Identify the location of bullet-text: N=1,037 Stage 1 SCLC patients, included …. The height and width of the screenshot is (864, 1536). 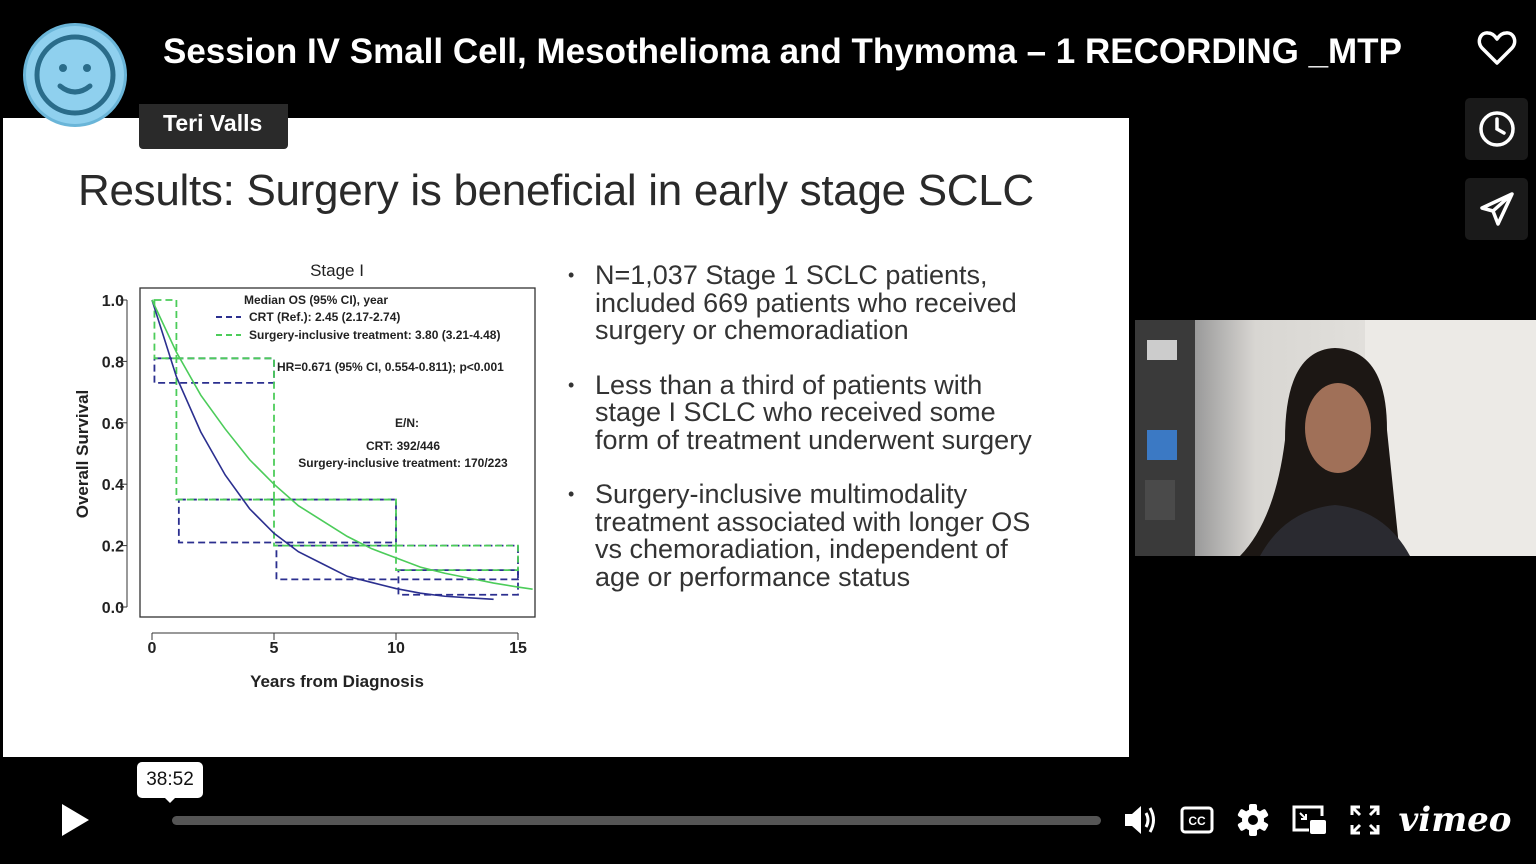
(806, 302).